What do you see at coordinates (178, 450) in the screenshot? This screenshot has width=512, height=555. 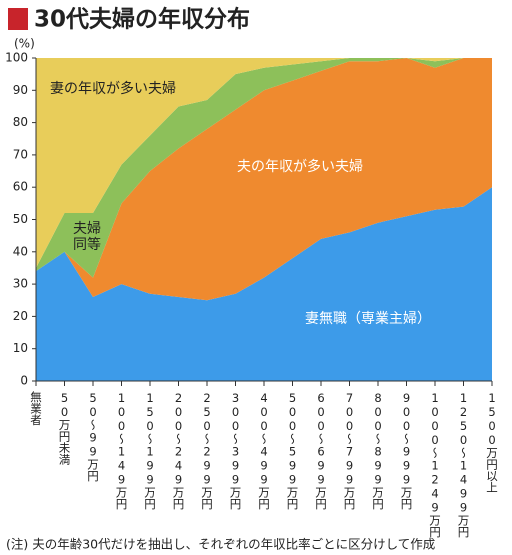 I see `x-tick-label: 200～249万円` at bounding box center [178, 450].